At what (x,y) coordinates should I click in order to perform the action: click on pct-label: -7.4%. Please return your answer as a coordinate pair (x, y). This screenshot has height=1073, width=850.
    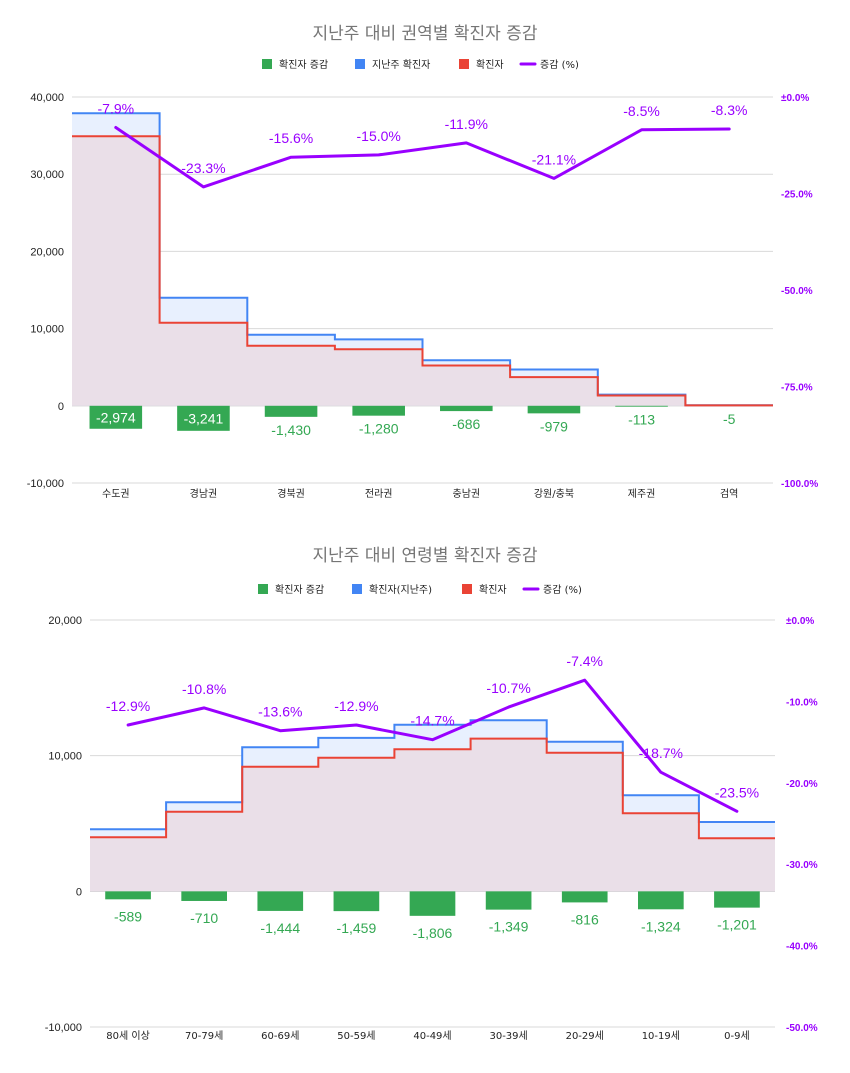
    Looking at the image, I should click on (584, 661).